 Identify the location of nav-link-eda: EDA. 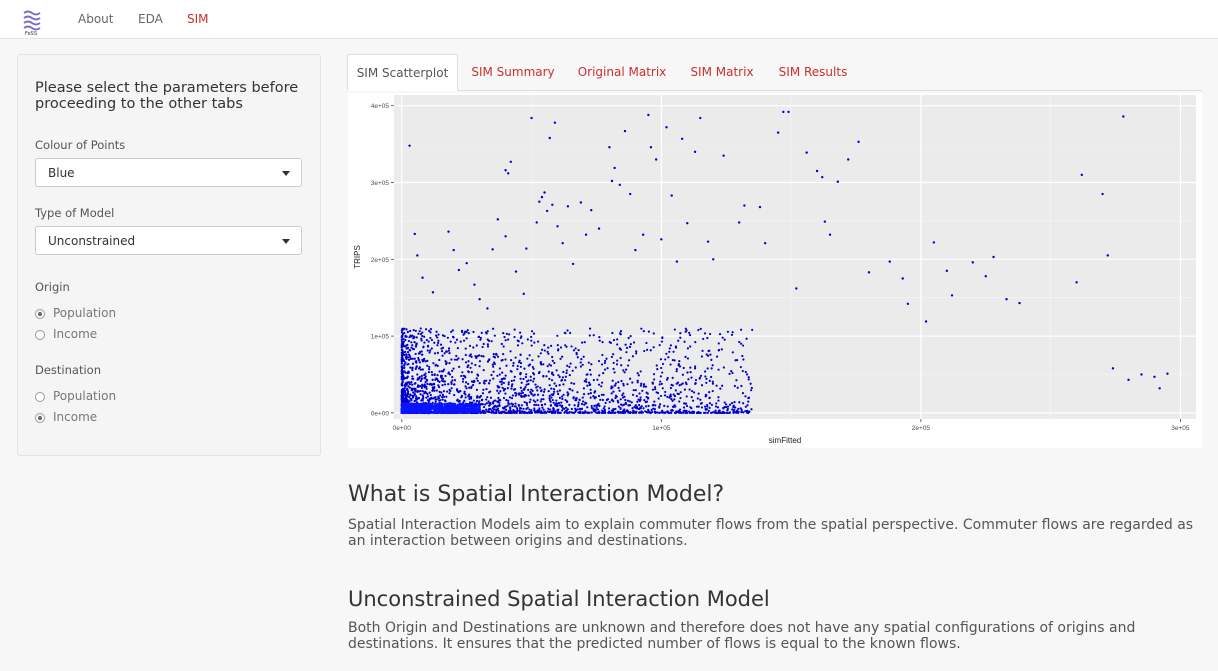
(150, 19).